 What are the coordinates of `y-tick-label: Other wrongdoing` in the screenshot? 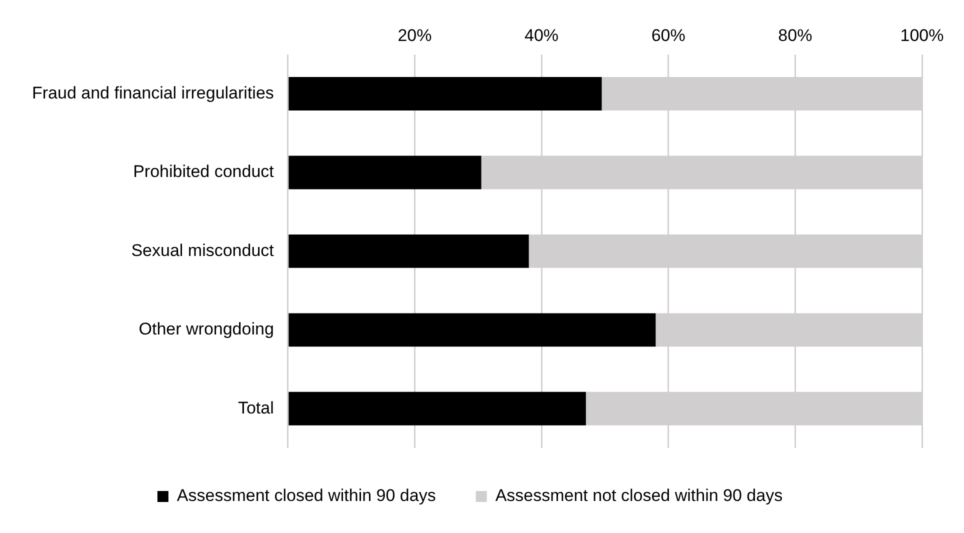 It's located at (206, 329).